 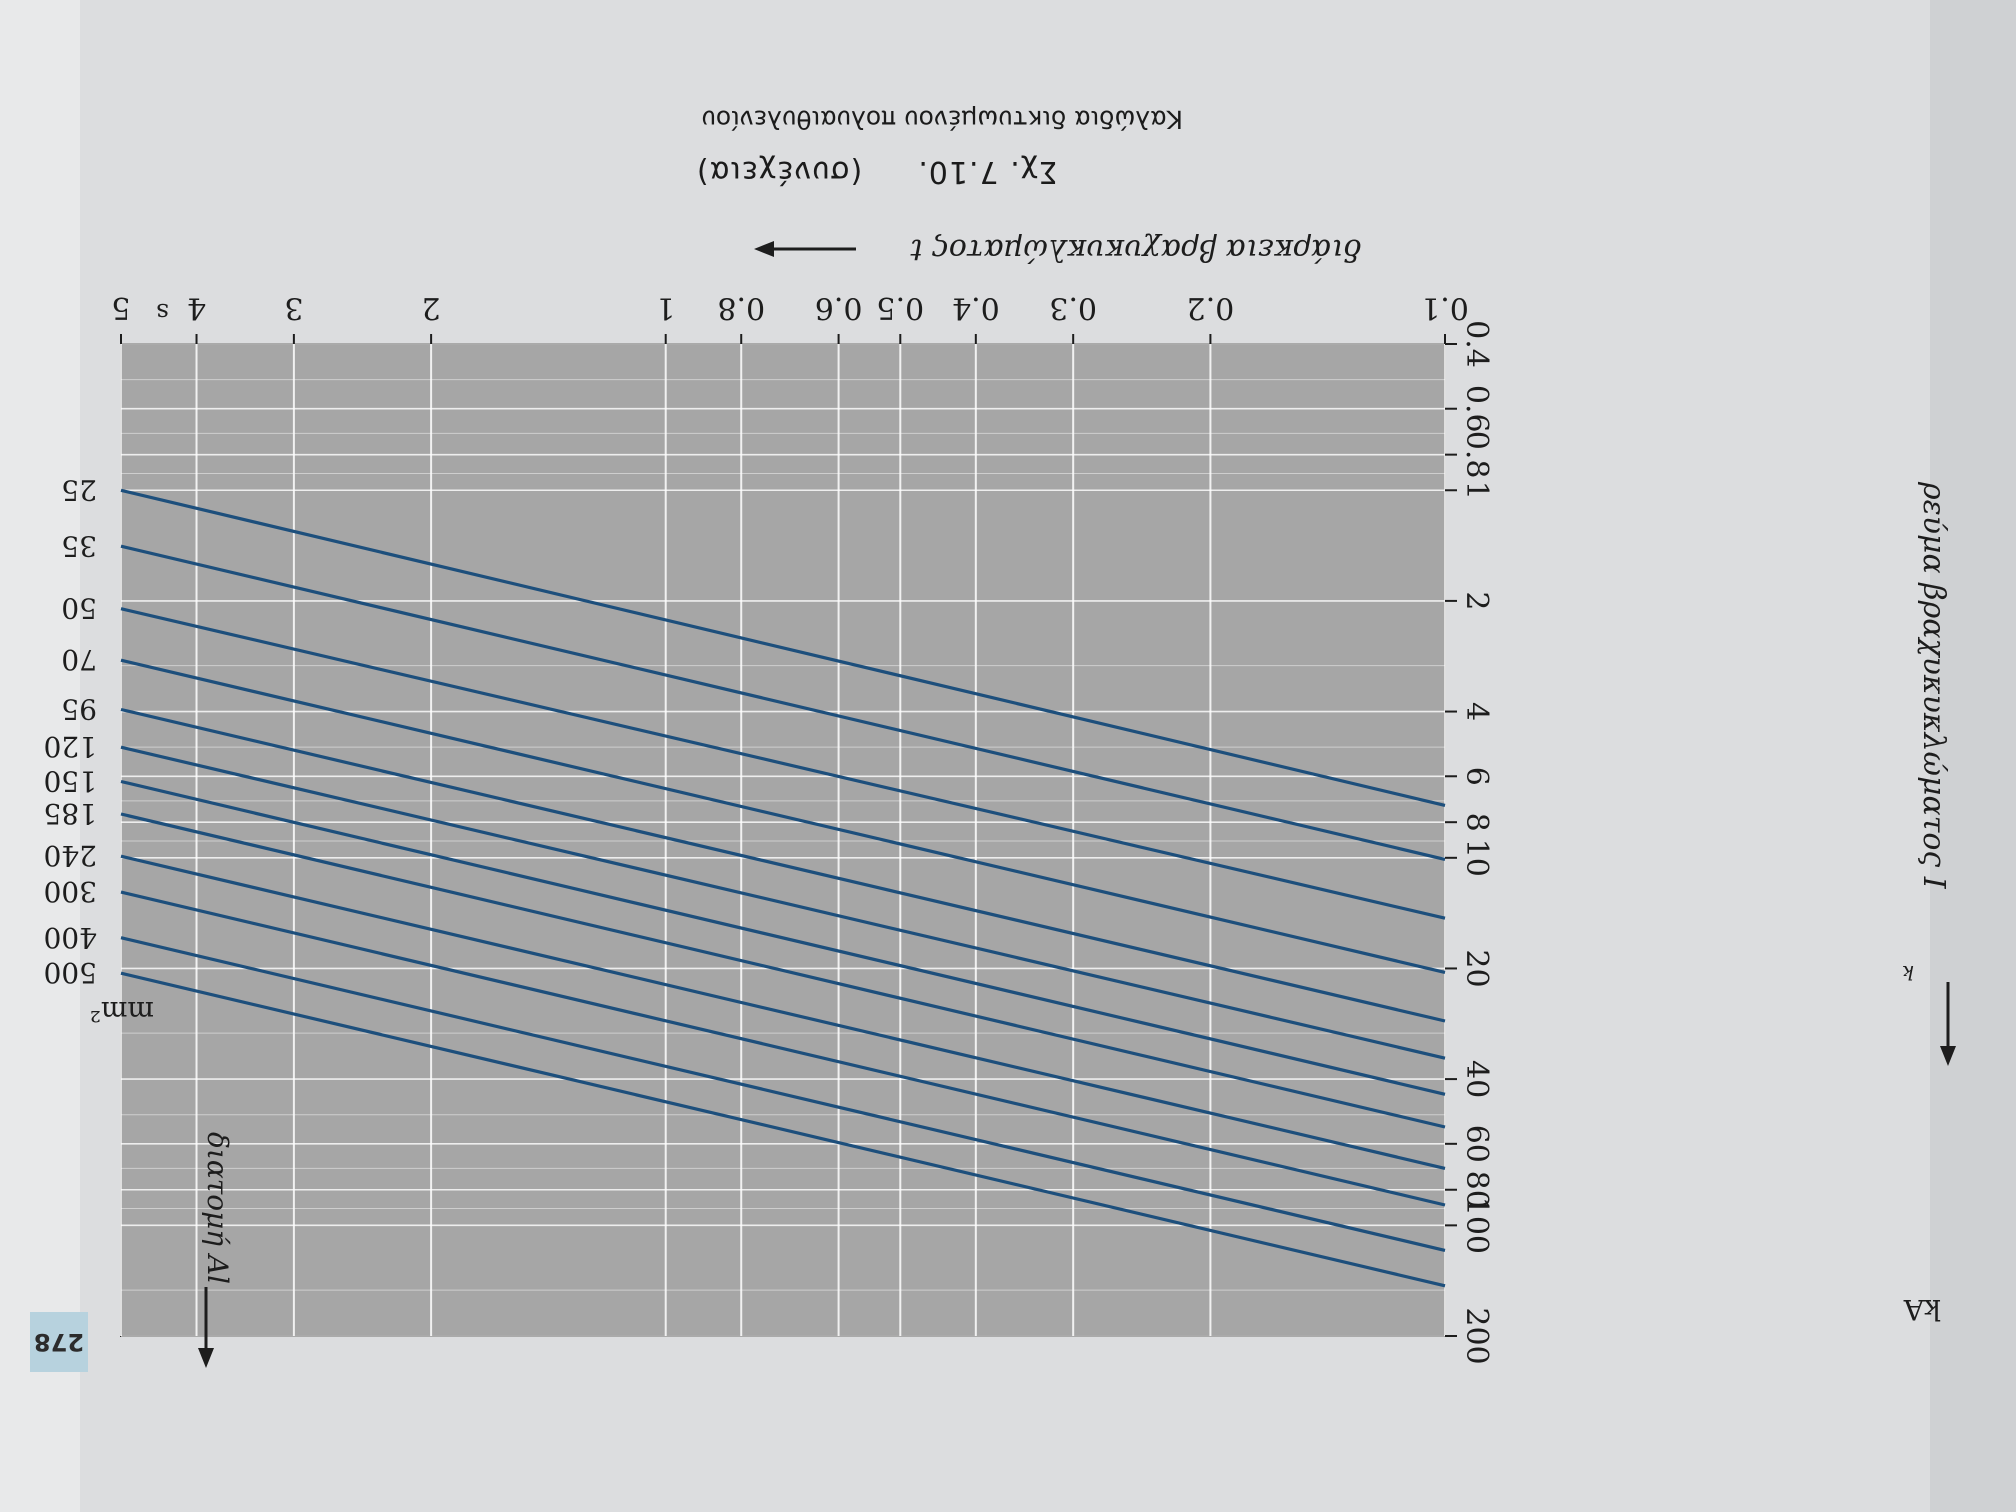 What do you see at coordinates (120, 307) in the screenshot?
I see `x-tick-label: 5` at bounding box center [120, 307].